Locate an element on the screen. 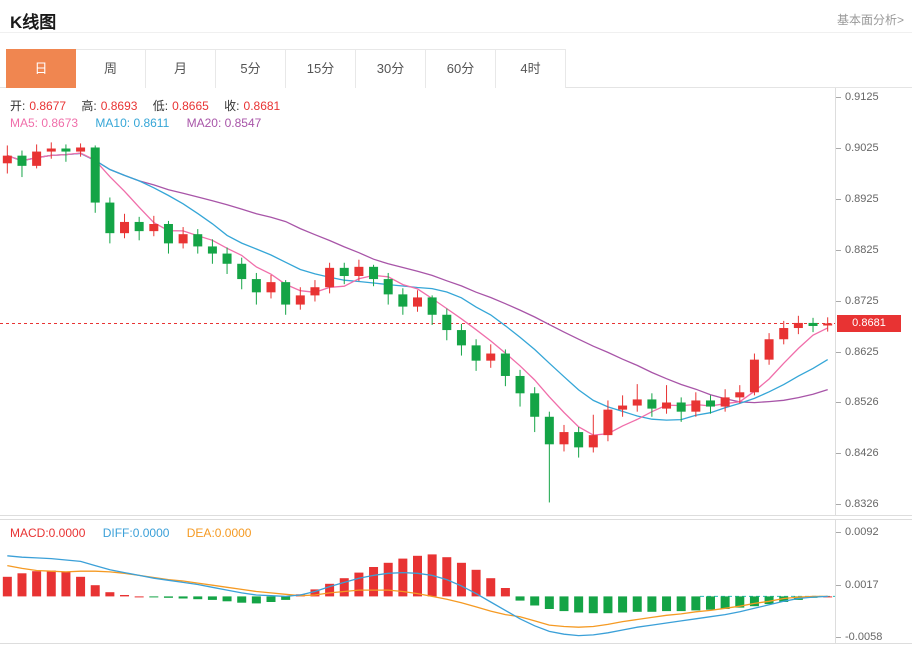 The image size is (912, 651). tab-day: 日 is located at coordinates (41, 68).